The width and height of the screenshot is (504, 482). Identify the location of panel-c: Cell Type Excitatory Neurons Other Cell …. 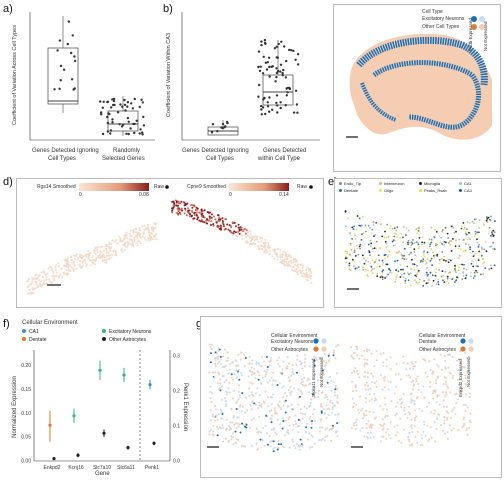
(417, 88).